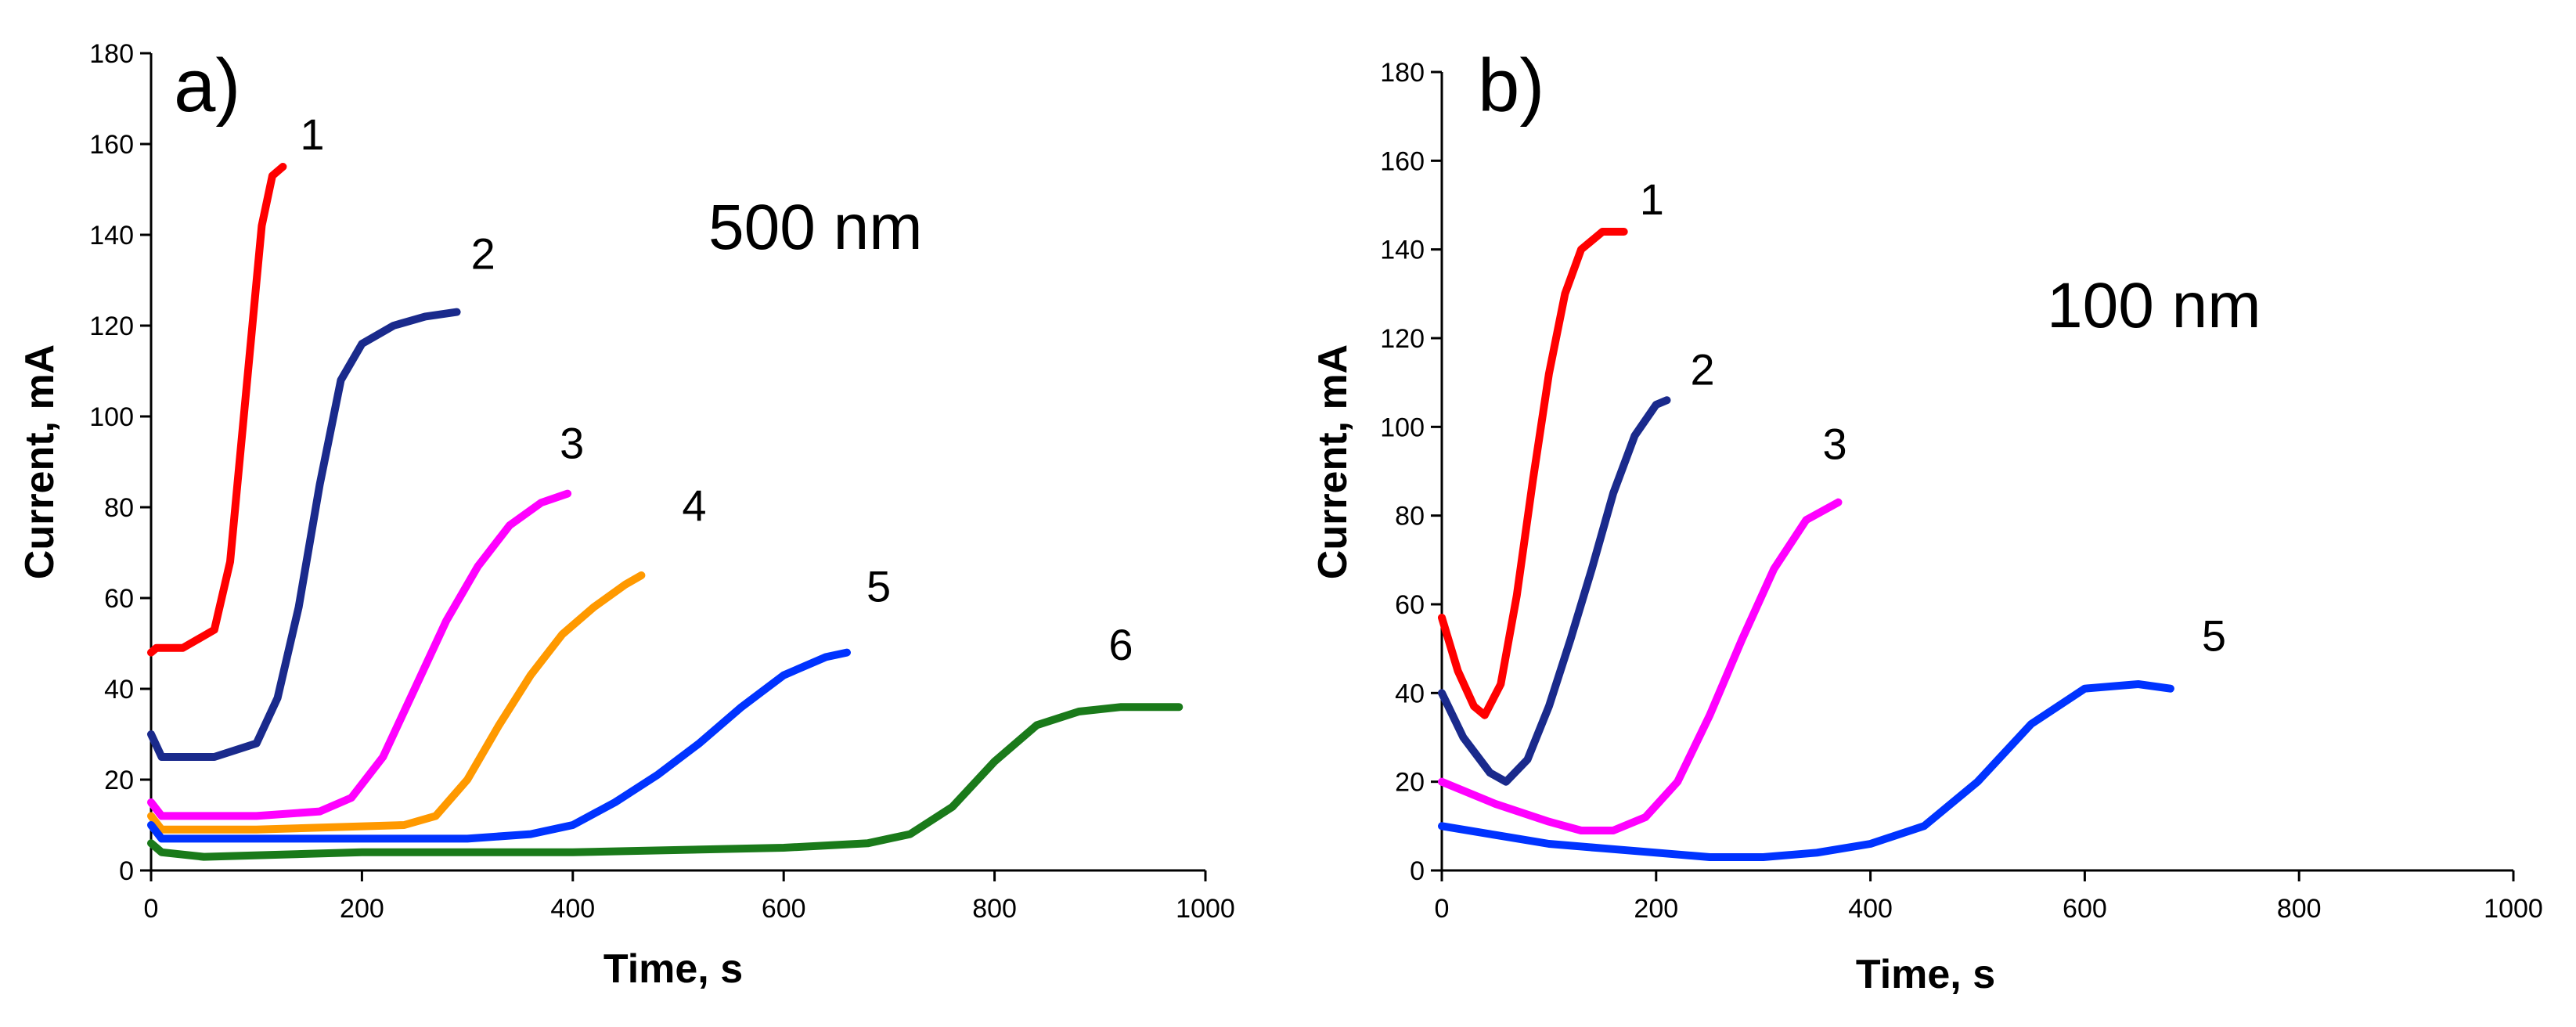 Image resolution: width=2576 pixels, height=1027 pixels. Describe the element at coordinates (1656, 909) in the screenshot. I see `panel-b-x-tick-label: 200` at that location.